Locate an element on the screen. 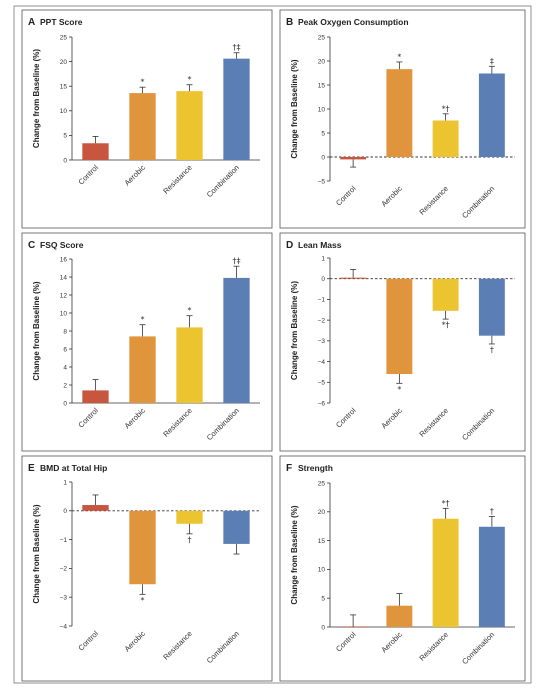 The height and width of the screenshot is (689, 545). panel-letter: F is located at coordinates (289, 468).